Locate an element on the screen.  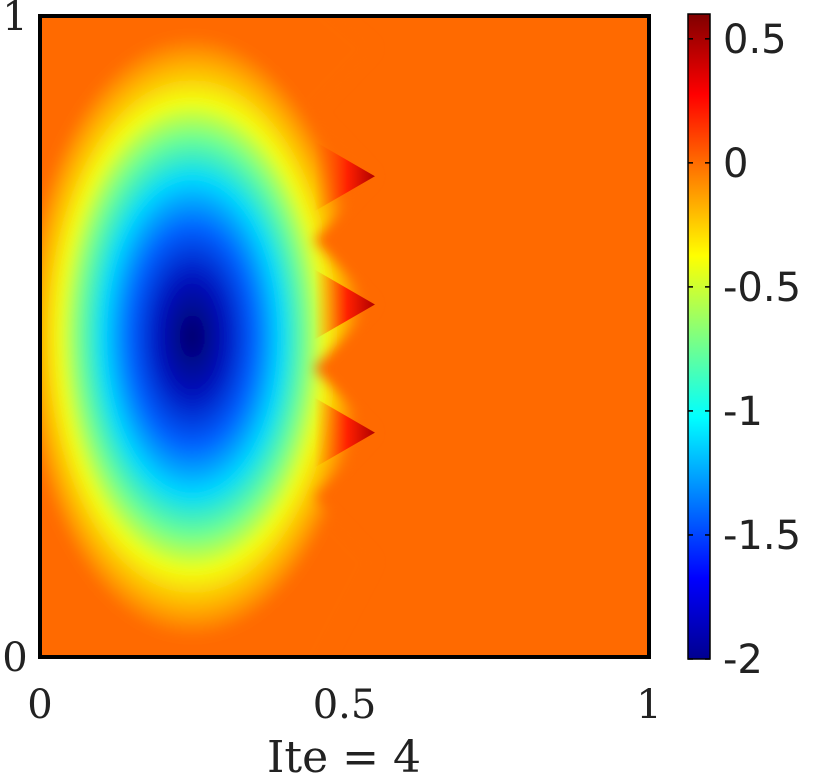
y-tick-label: 1 is located at coordinates (14, 20).